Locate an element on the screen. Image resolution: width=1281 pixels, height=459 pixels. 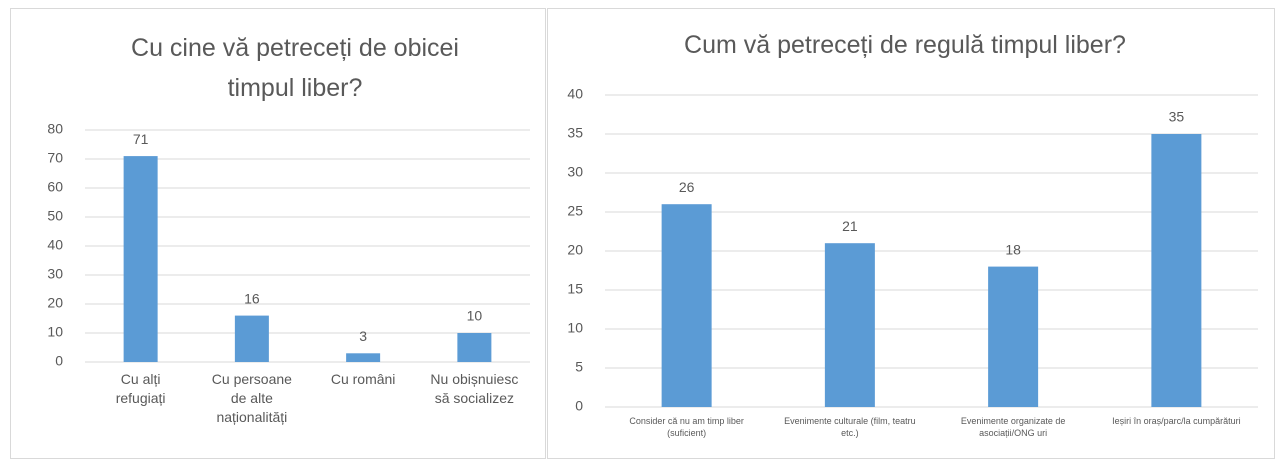
value-label: 26 is located at coordinates (687, 187).